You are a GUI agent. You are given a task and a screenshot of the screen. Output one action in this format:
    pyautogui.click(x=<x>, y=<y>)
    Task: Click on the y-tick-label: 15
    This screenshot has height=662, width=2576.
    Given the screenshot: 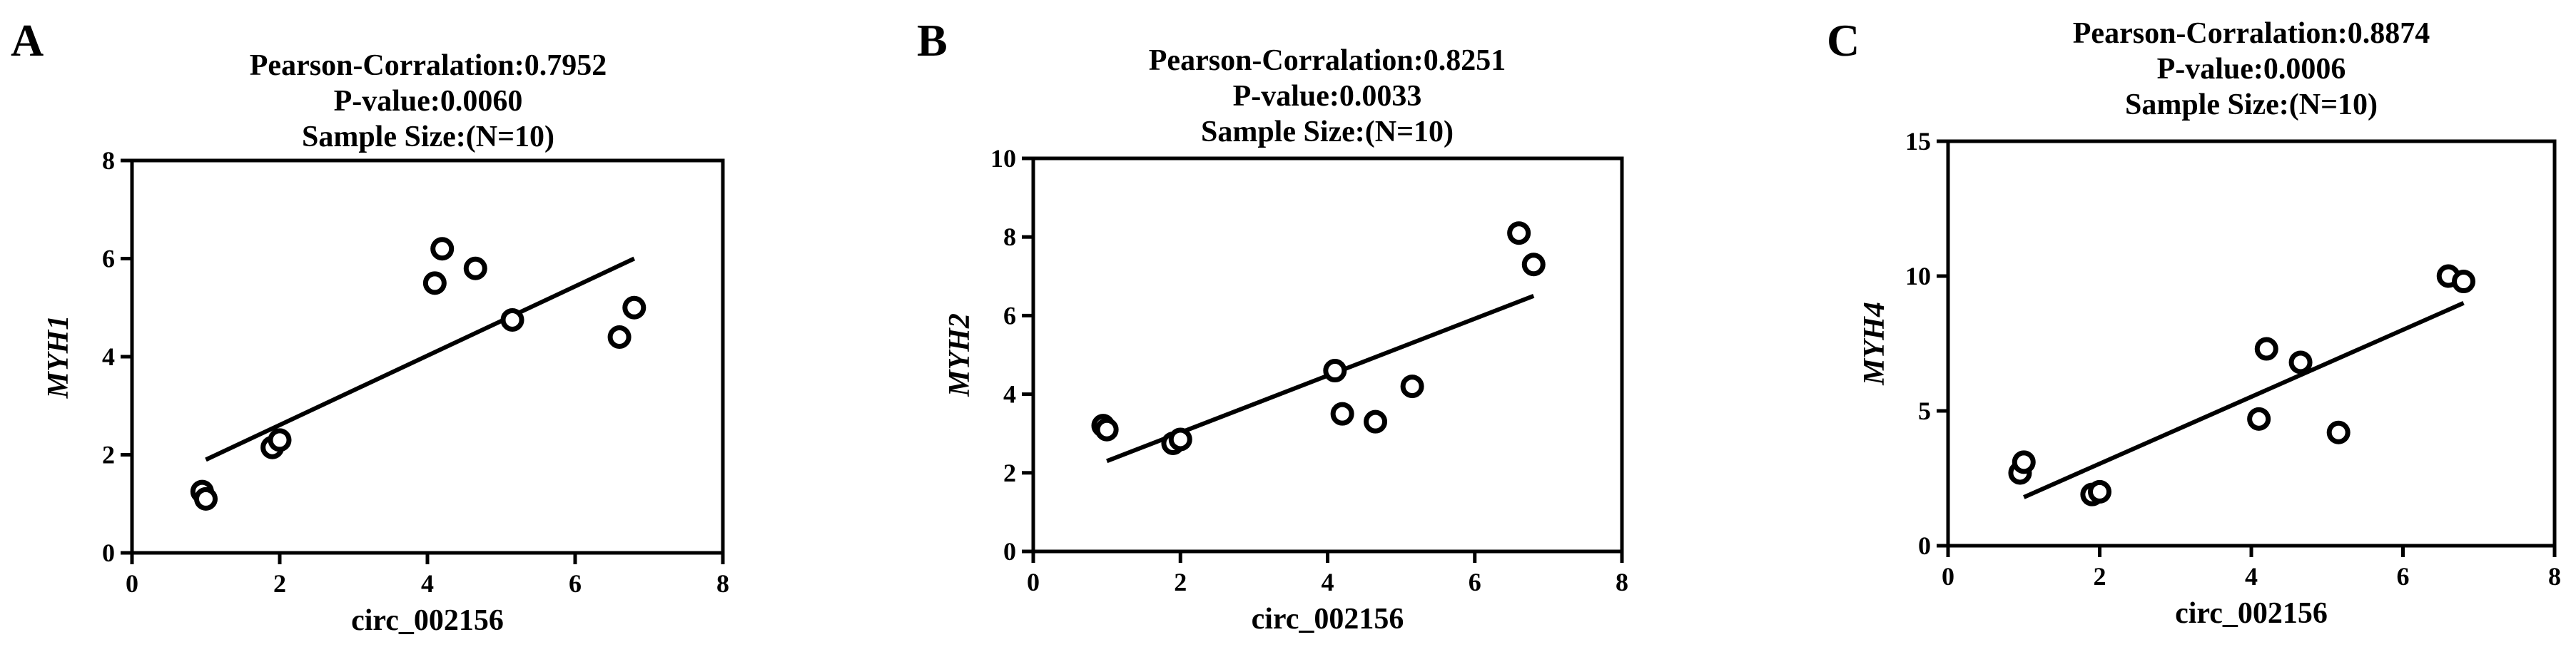 What is the action you would take?
    pyautogui.click(x=1918, y=141)
    